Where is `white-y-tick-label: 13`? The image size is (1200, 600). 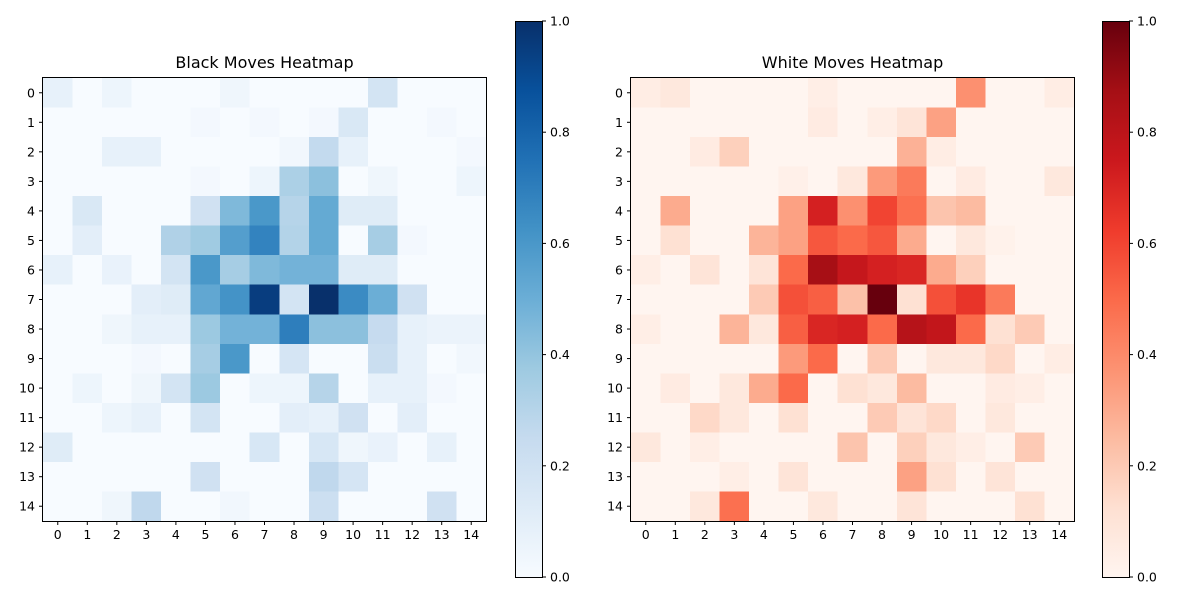 white-y-tick-label: 13 is located at coordinates (615, 476).